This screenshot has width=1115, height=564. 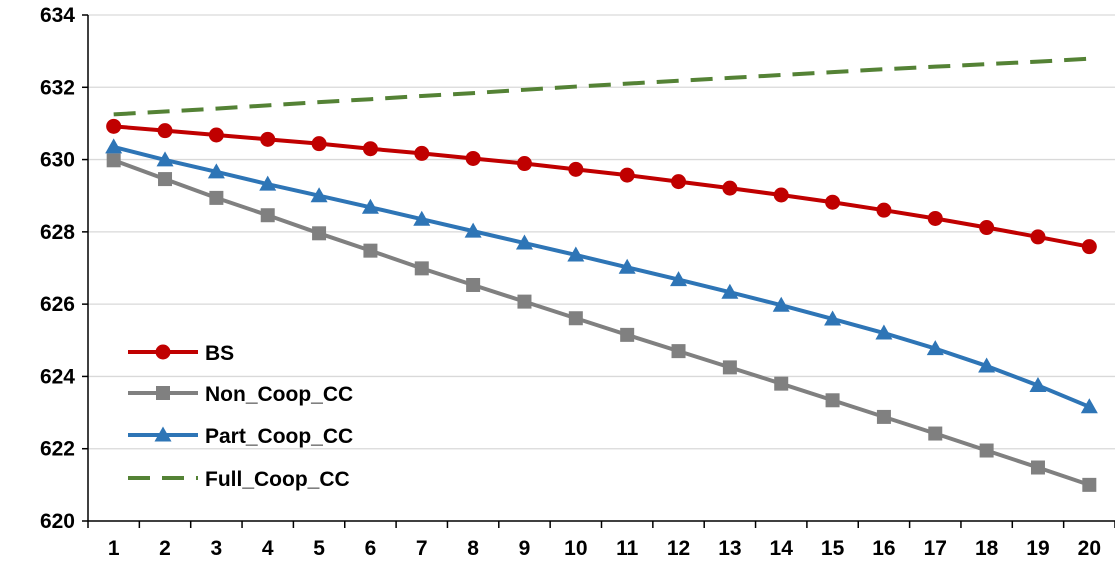 What do you see at coordinates (57, 160) in the screenshot?
I see `y-tick-label-630: 630` at bounding box center [57, 160].